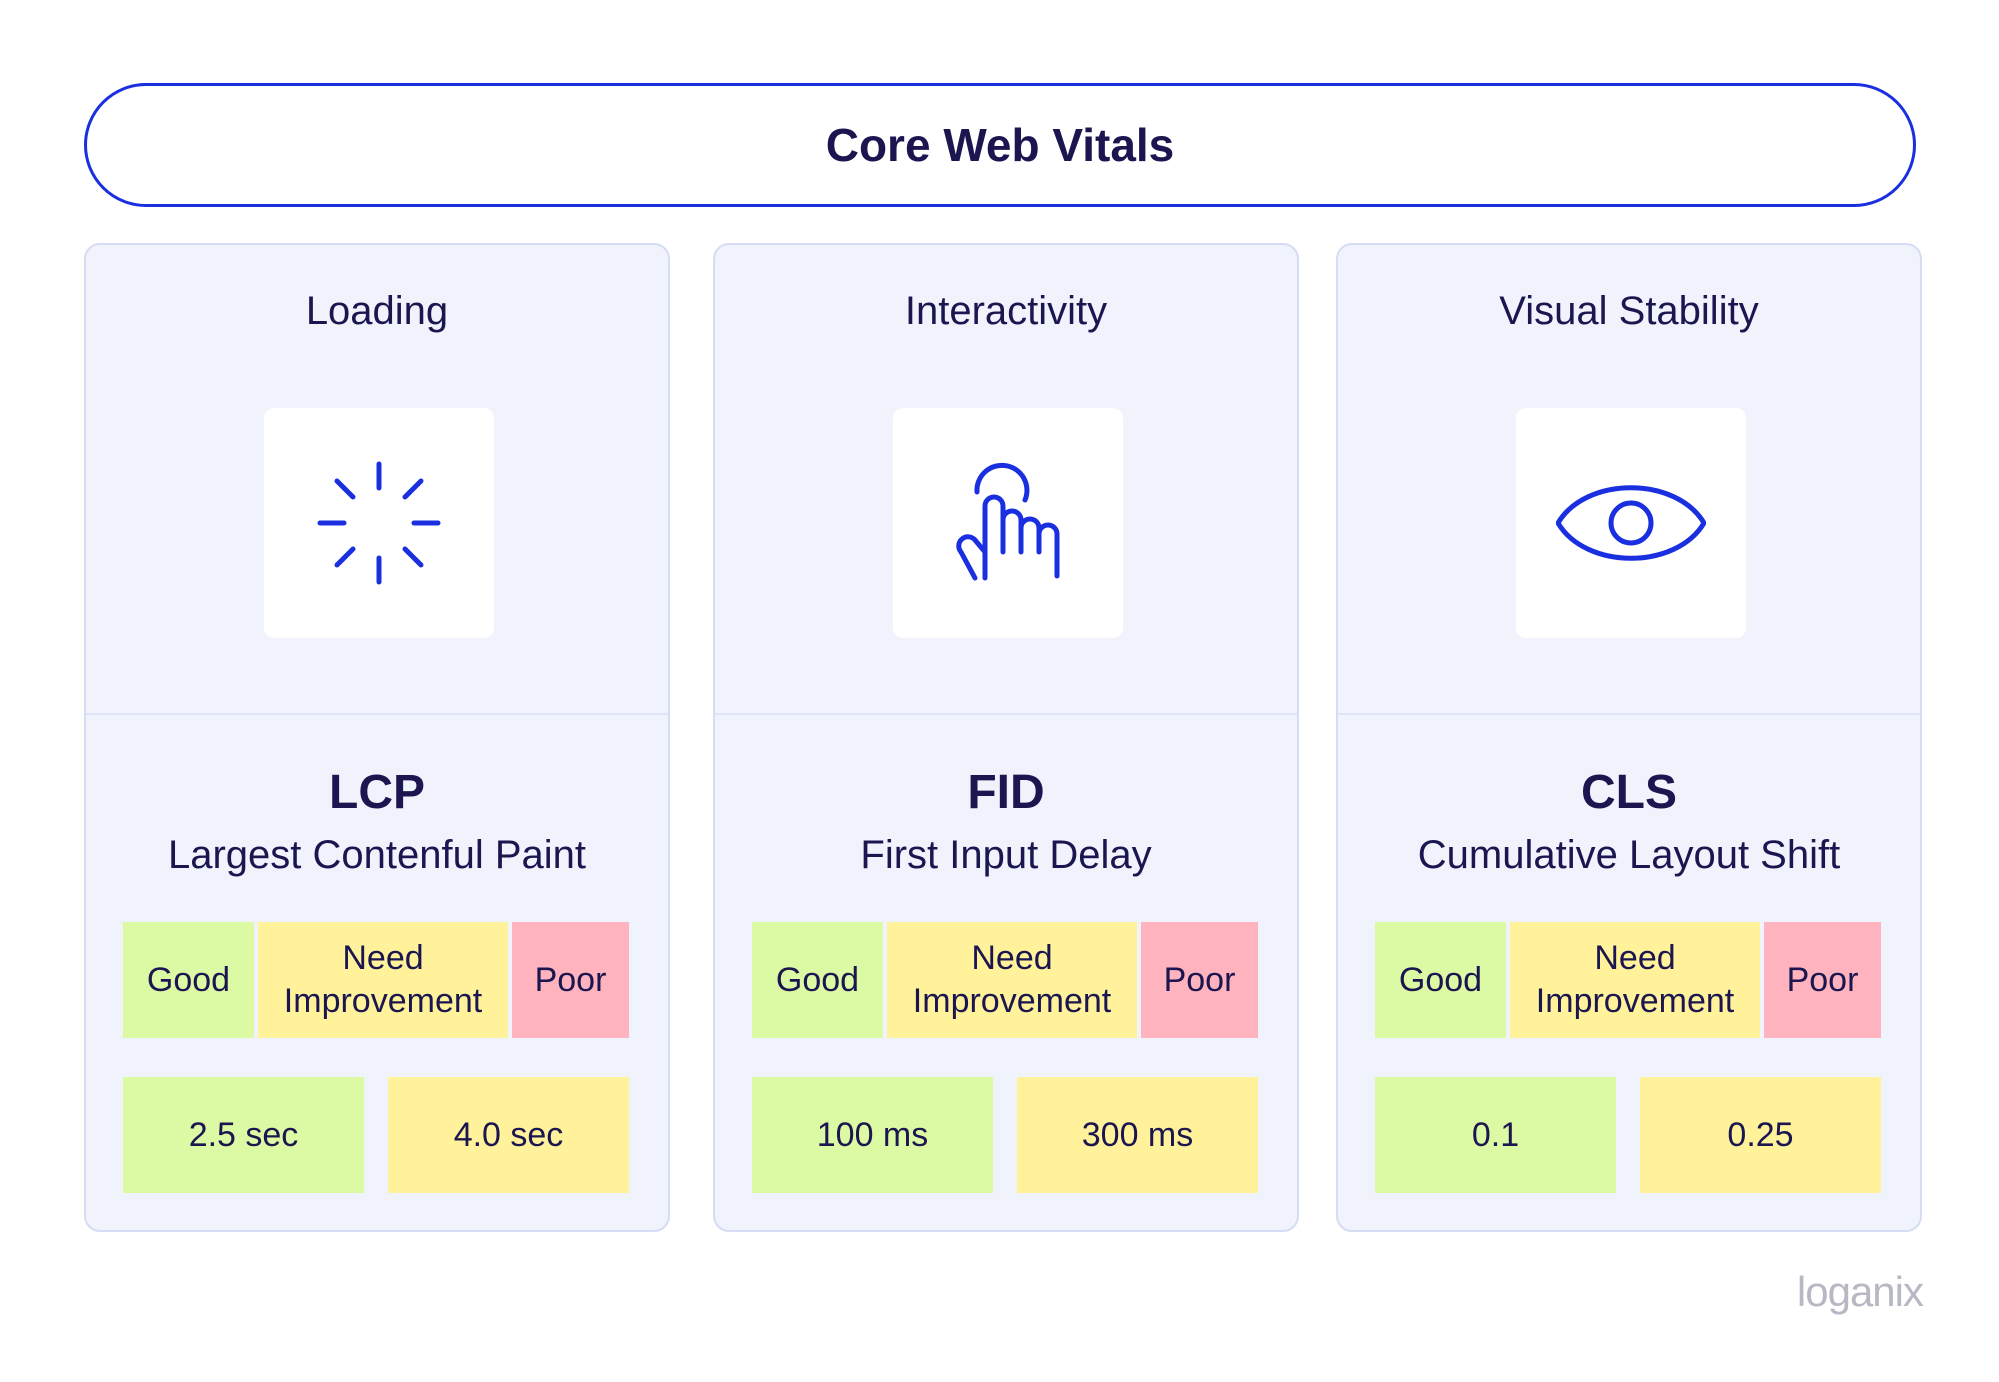 The image size is (1999, 1382). What do you see at coordinates (1860, 1291) in the screenshot?
I see `brand-logo: loganix` at bounding box center [1860, 1291].